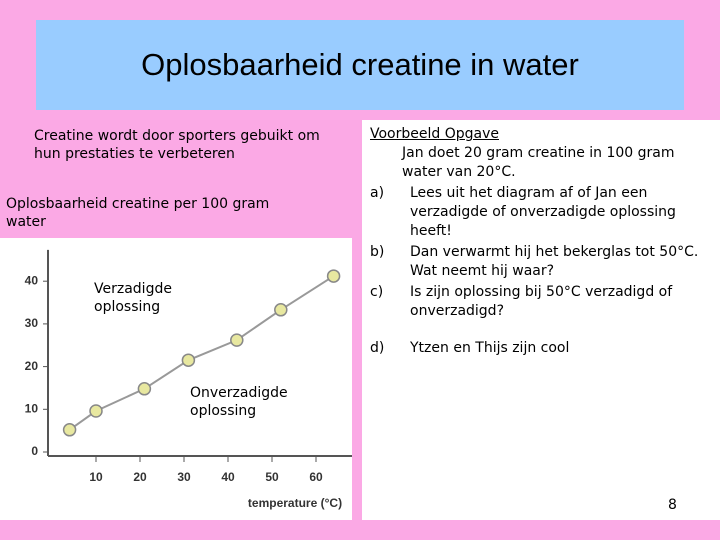 This screenshot has width=720, height=540. What do you see at coordinates (377, 292) in the screenshot?
I see `item-label: c)` at bounding box center [377, 292].